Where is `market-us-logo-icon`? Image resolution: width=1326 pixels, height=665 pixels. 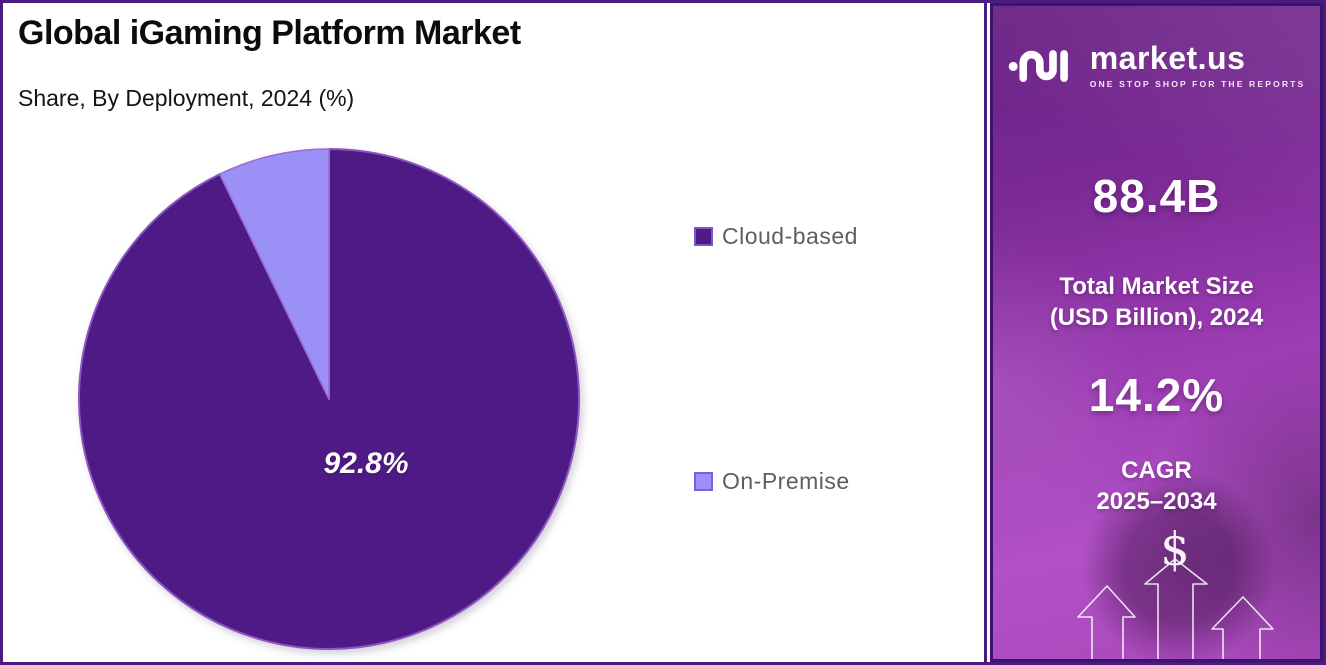 market-us-logo-icon is located at coordinates (1038, 66).